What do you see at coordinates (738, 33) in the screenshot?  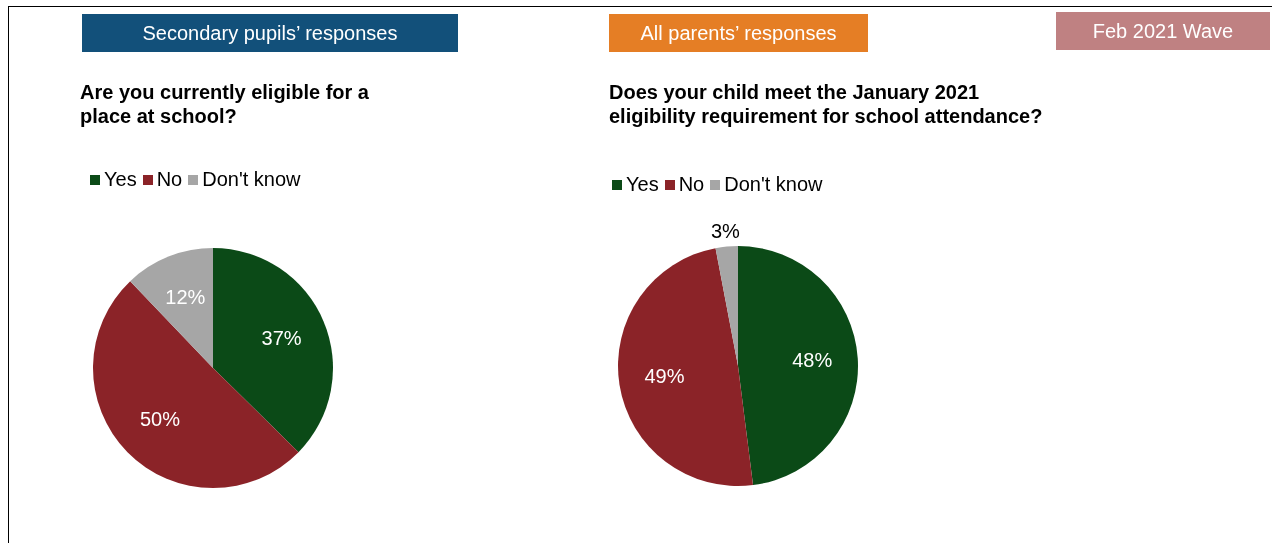 I see `chart-subtitle: All parents’ responses` at bounding box center [738, 33].